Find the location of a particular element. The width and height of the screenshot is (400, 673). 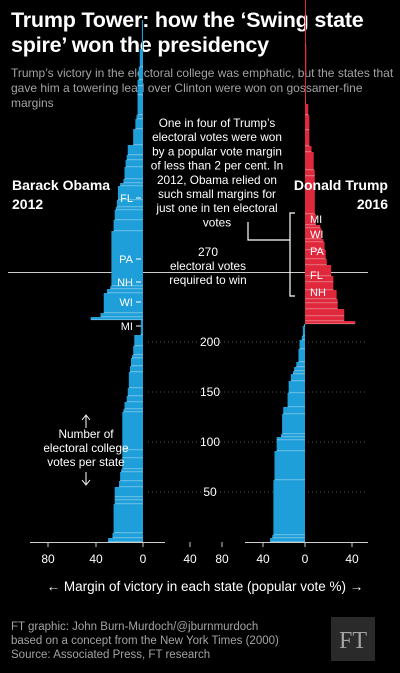

note-leader is located at coordinates (268, 231).